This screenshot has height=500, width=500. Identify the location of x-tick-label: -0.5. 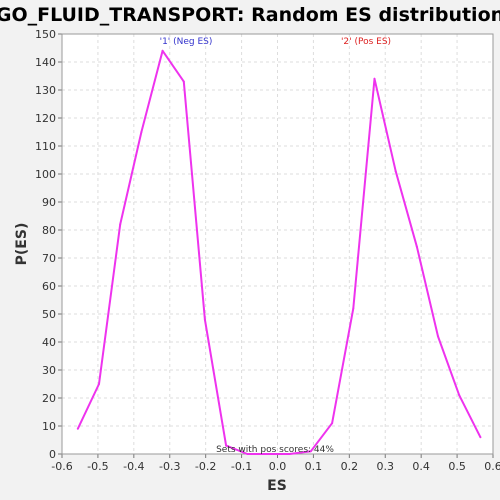
(97, 466).